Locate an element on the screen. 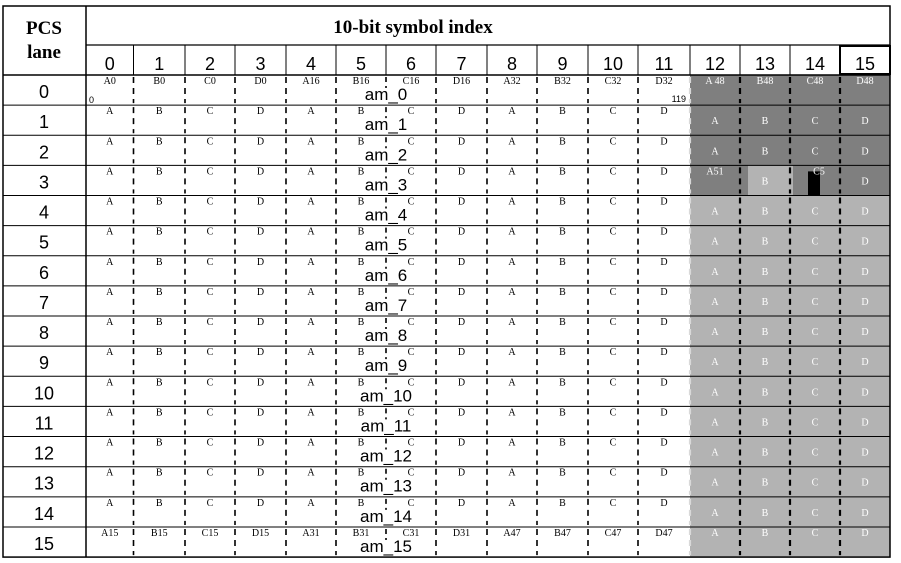  lane-index-6: 6 is located at coordinates (44, 273).